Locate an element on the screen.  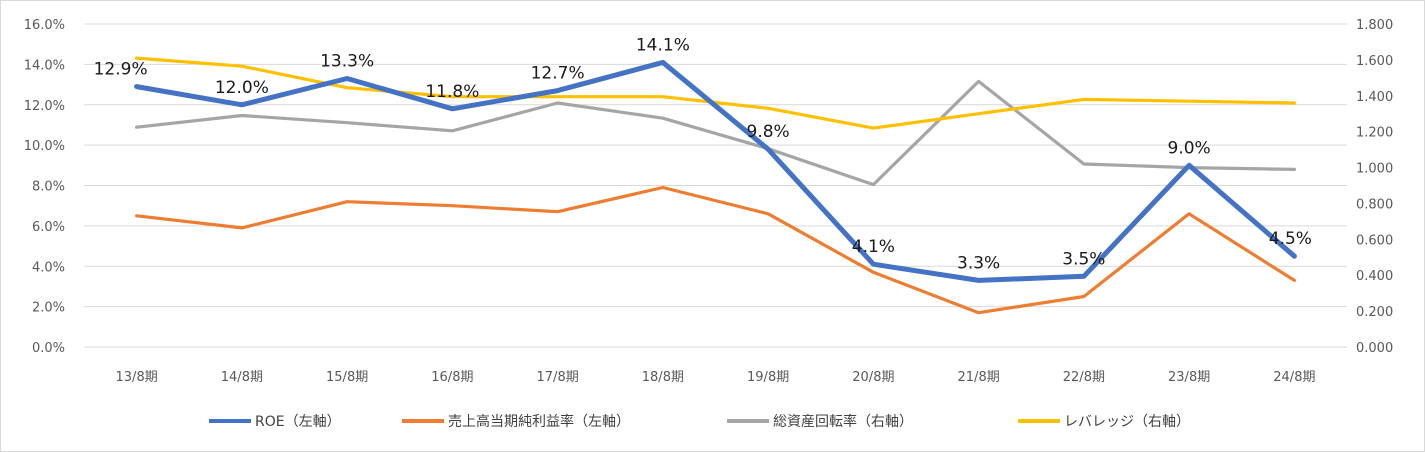
legend-item-3: 総資産回転率（右軸） is located at coordinates (820, 421).